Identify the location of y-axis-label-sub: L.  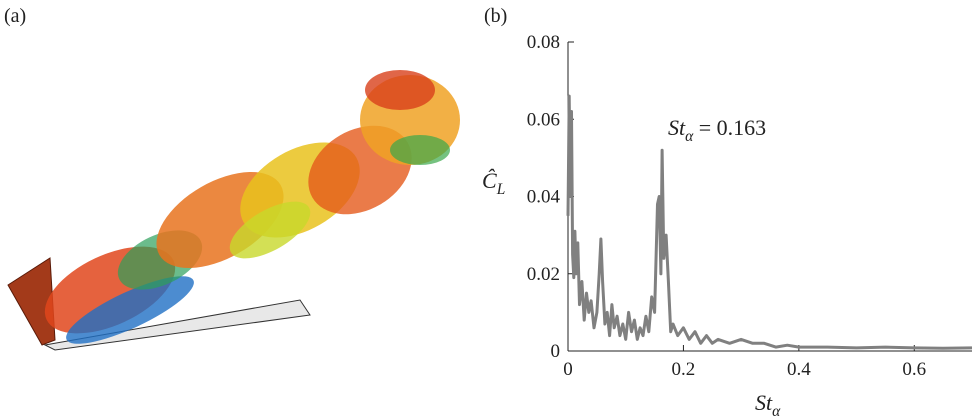
(501, 189).